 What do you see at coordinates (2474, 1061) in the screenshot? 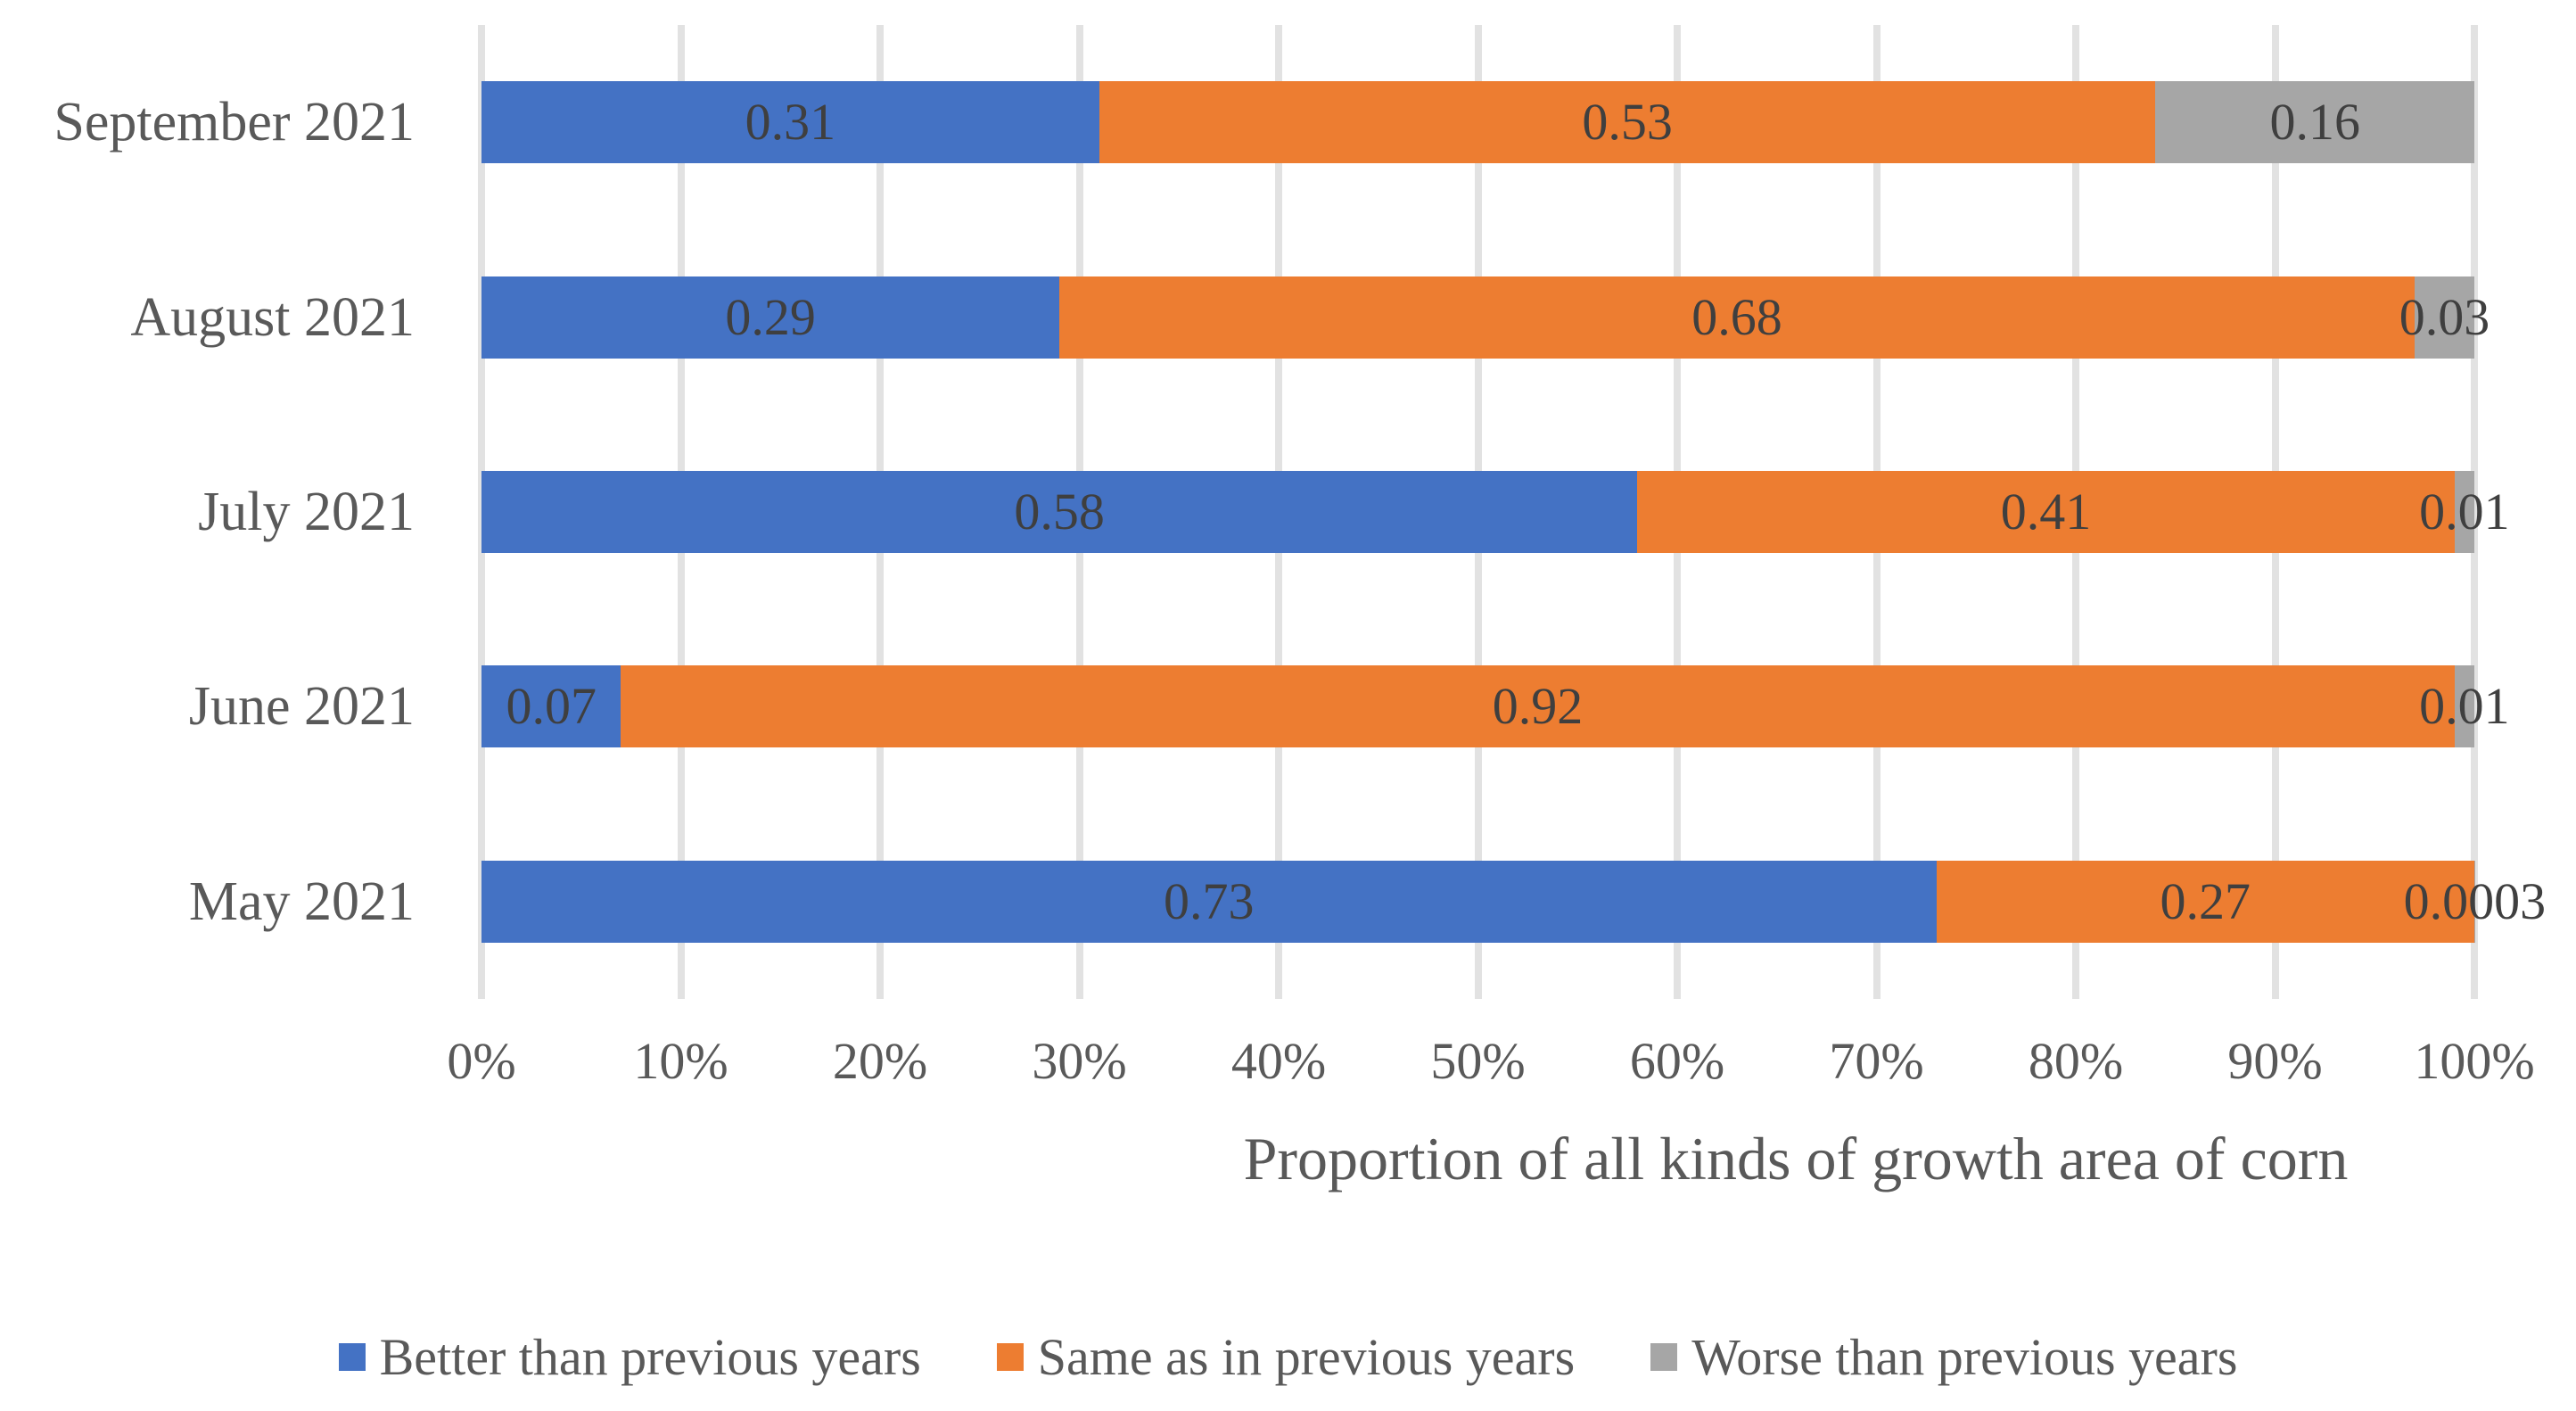
I see `x-axis-tick: 100%` at bounding box center [2474, 1061].